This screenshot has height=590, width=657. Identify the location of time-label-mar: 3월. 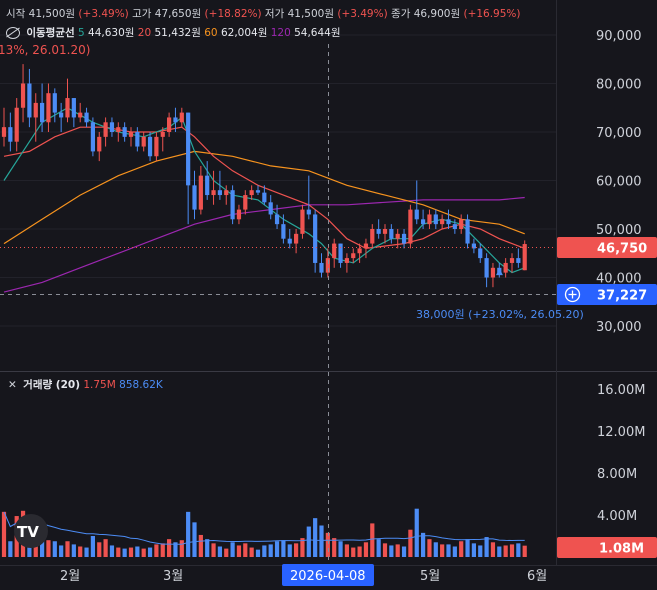
(173, 576).